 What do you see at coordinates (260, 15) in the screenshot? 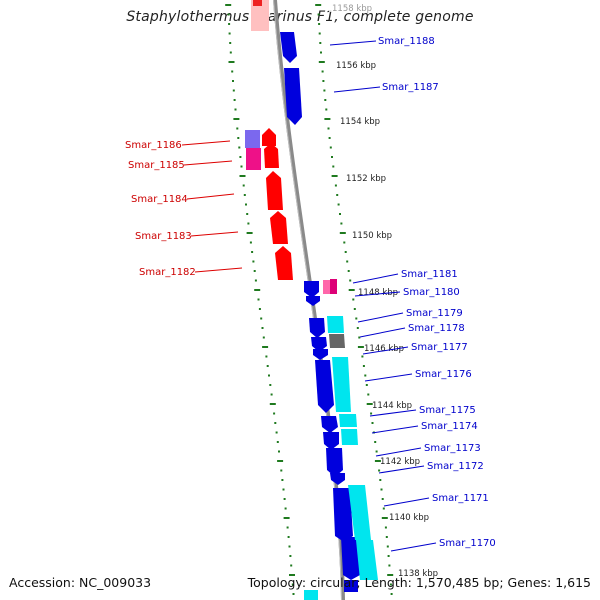
I see `gene-top-faded` at bounding box center [260, 15].